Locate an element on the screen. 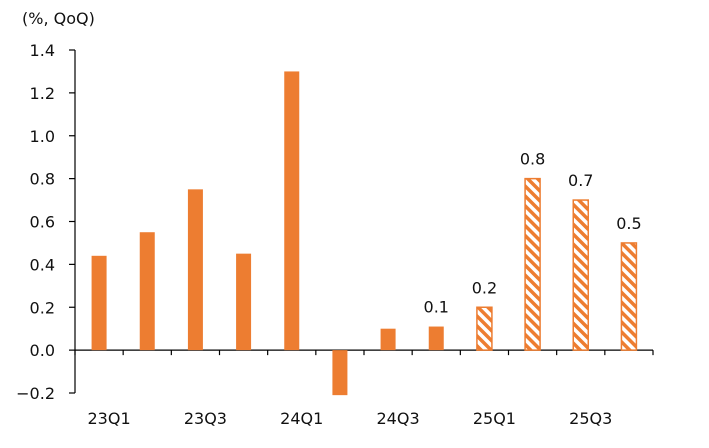  data-label: 0.7 is located at coordinates (580, 180).